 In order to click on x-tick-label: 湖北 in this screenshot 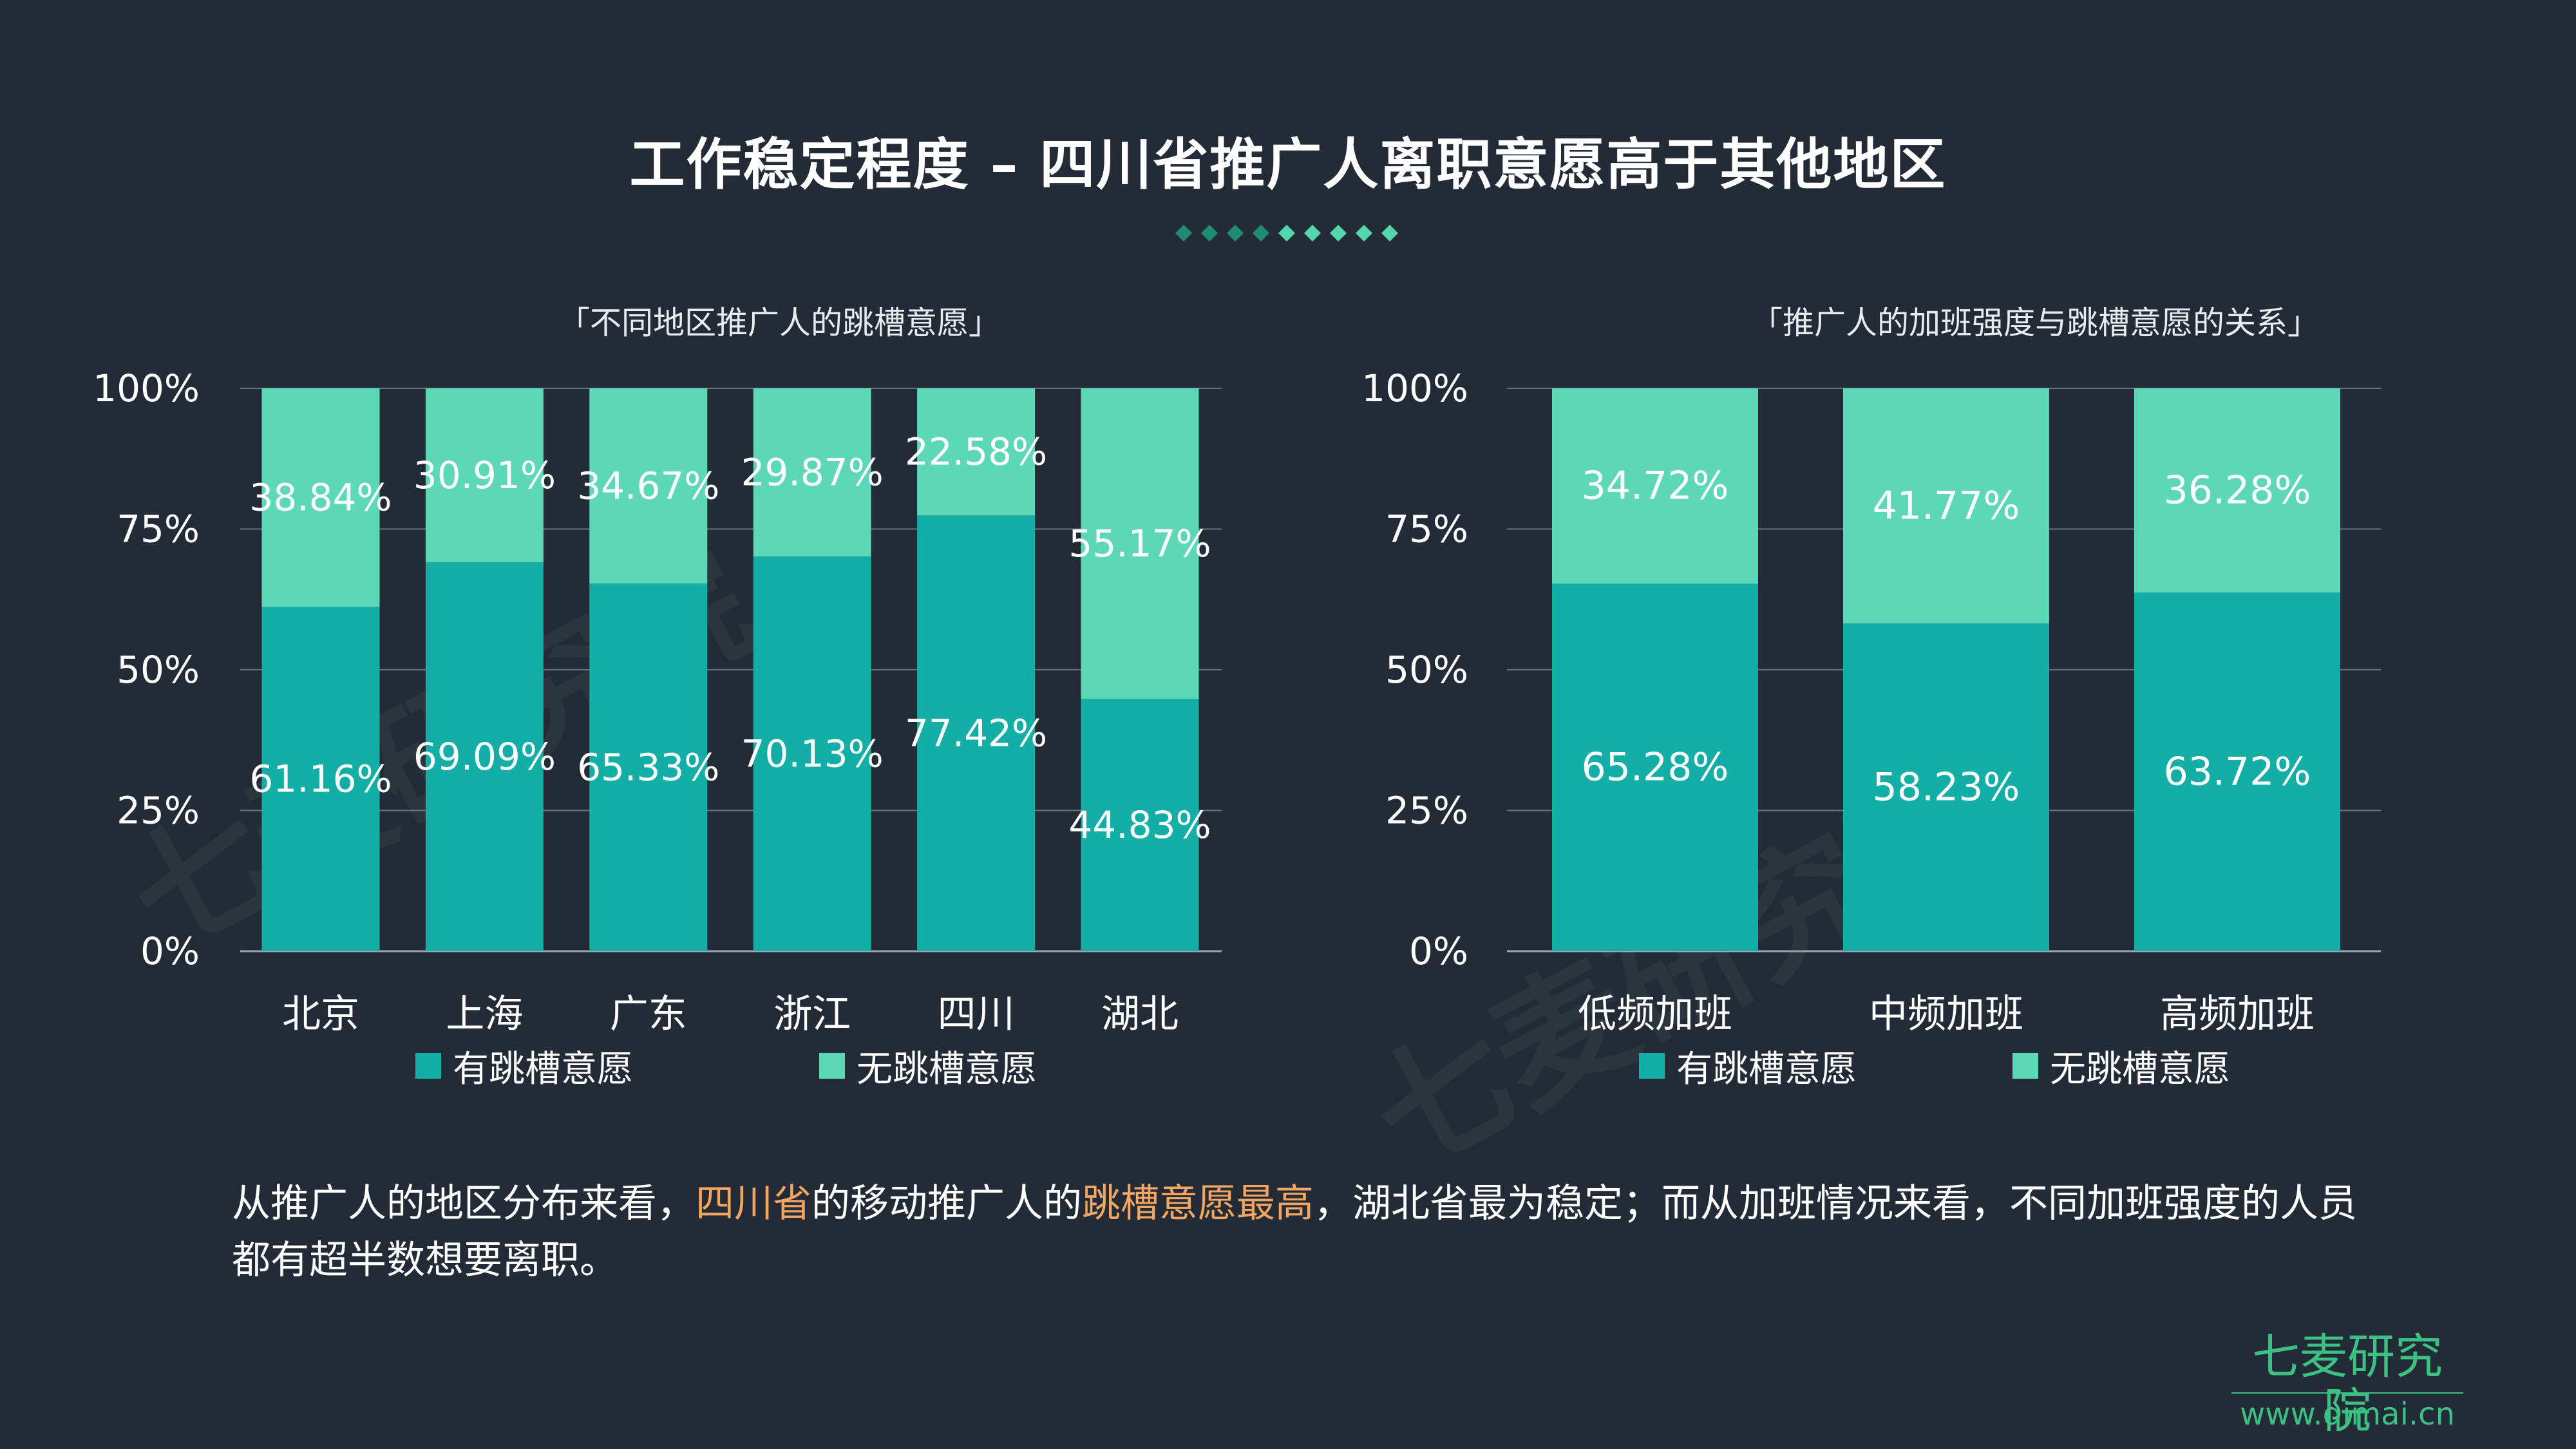, I will do `click(1140, 1014)`.